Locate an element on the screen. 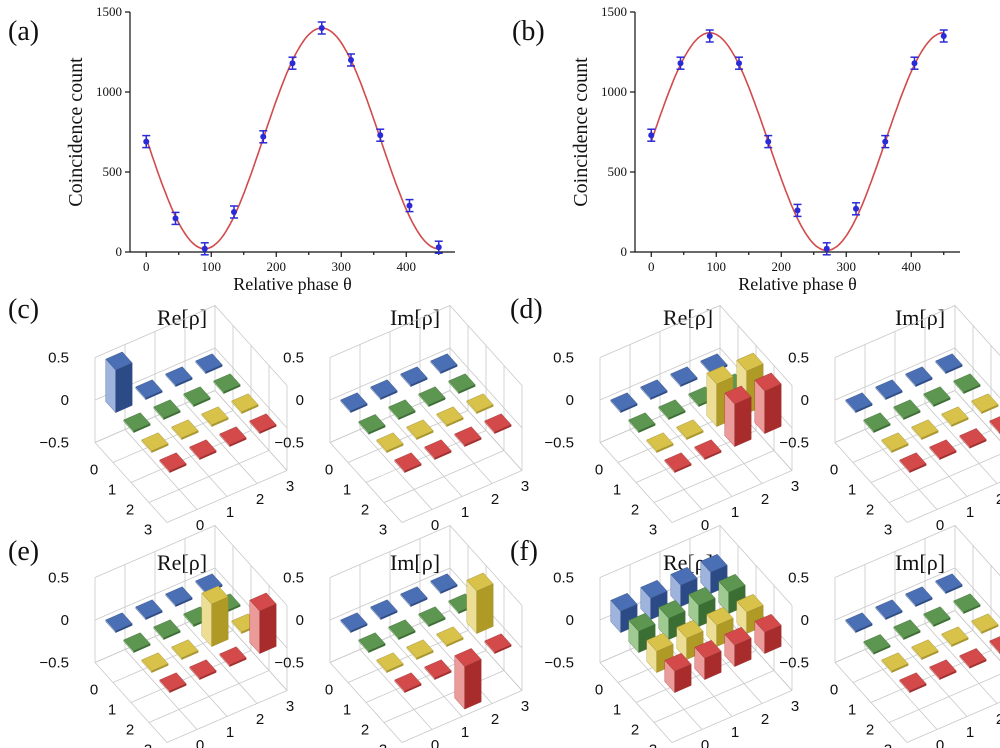 Image resolution: width=1000 pixels, height=748 pixels. row-index-label: 0 is located at coordinates (599, 470).